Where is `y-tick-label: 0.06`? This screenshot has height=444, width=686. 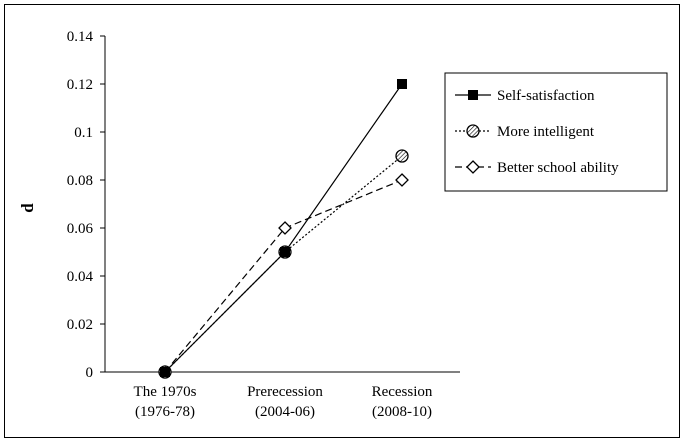 y-tick-label: 0.06 is located at coordinates (80, 229).